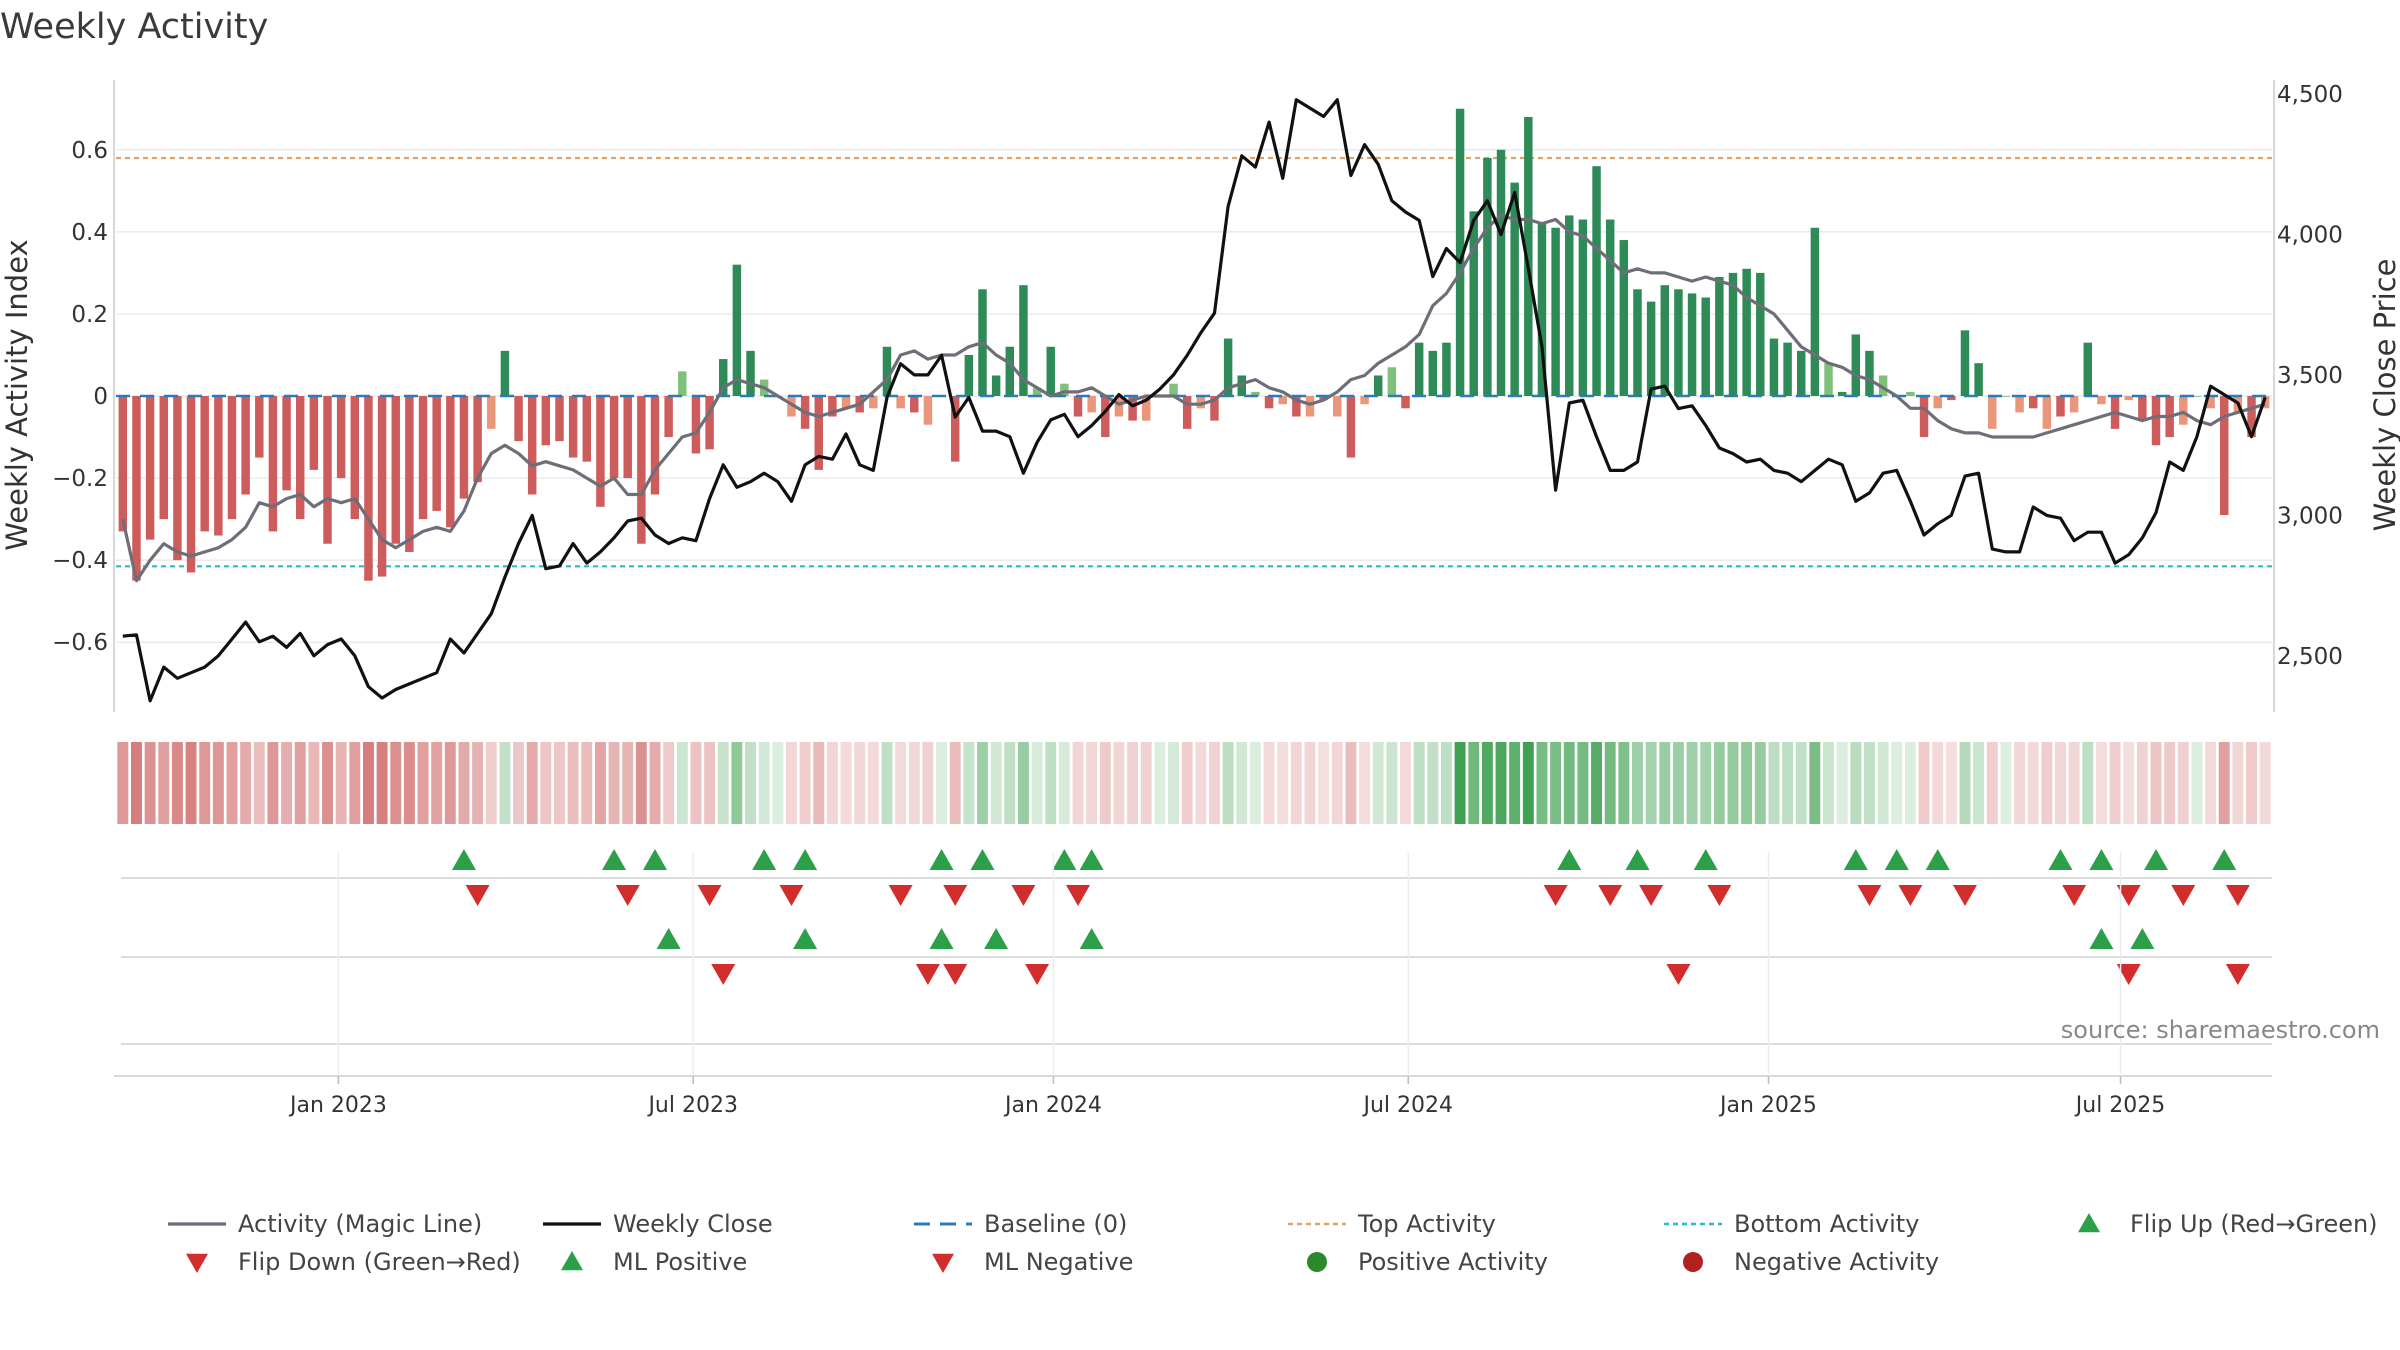  Describe the element at coordinates (325, 1224) in the screenshot. I see `legend-item: Activity (Magic Line)` at that location.